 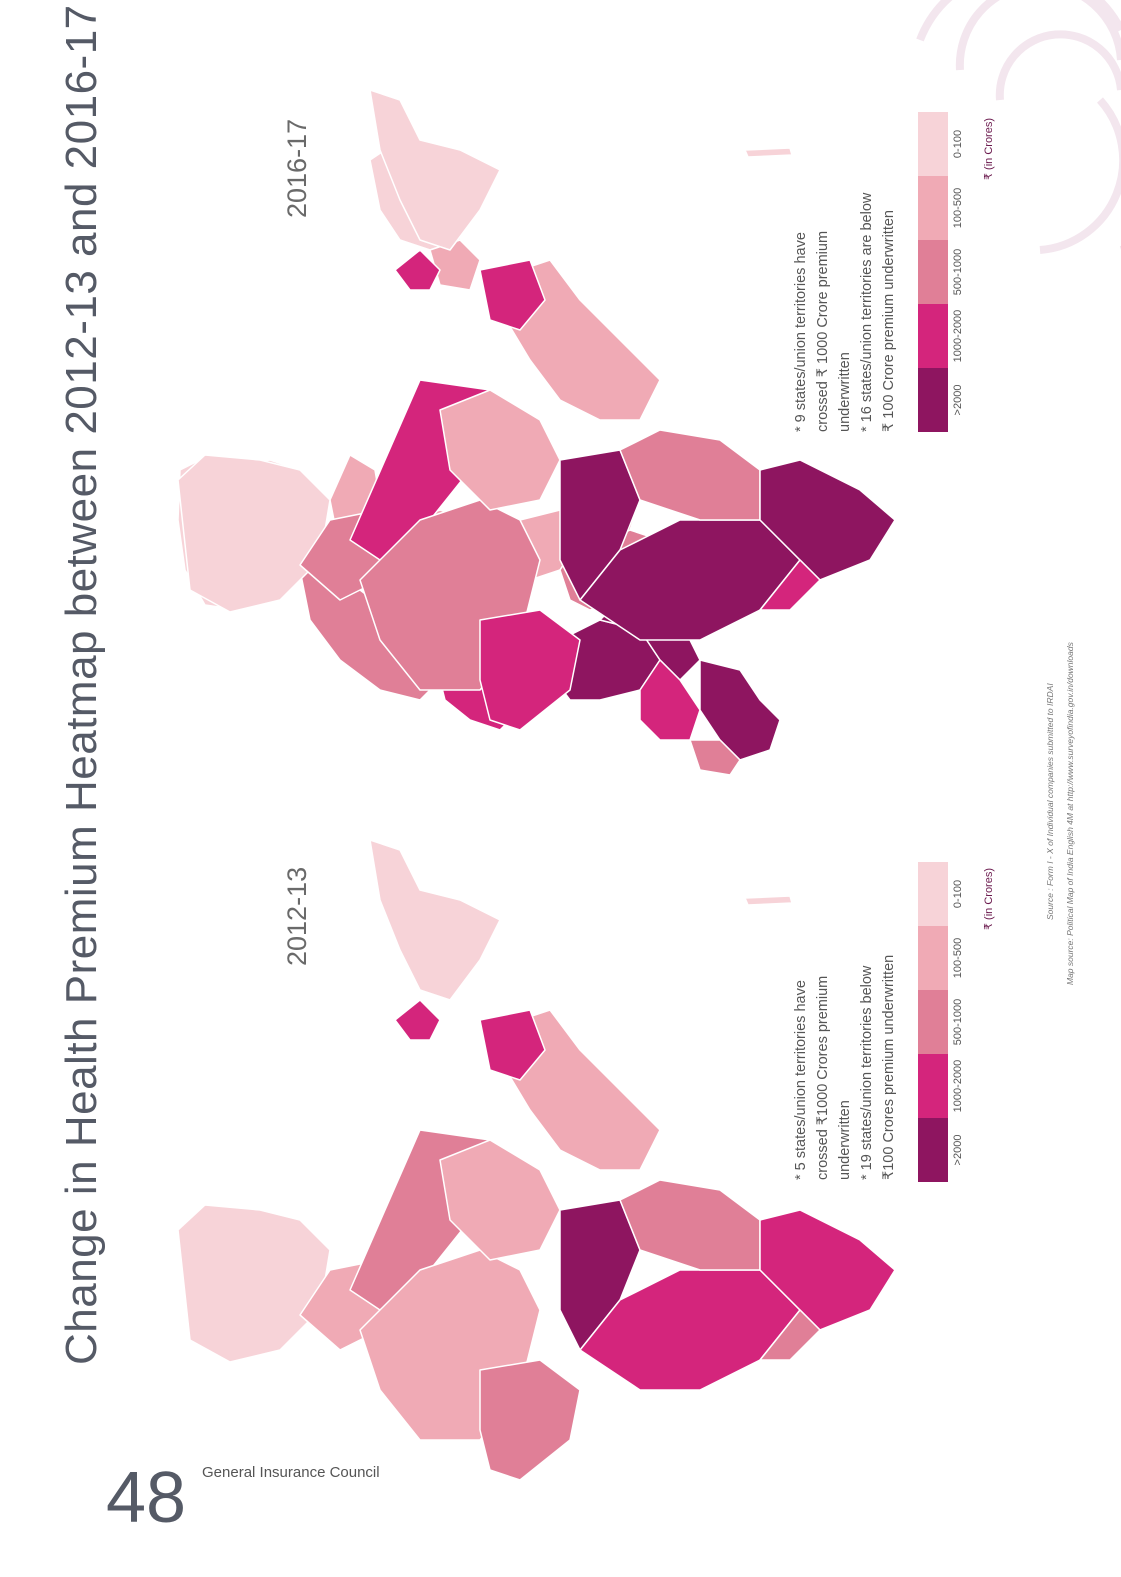 I want to click on region-karnataka, so click(x=670, y=700).